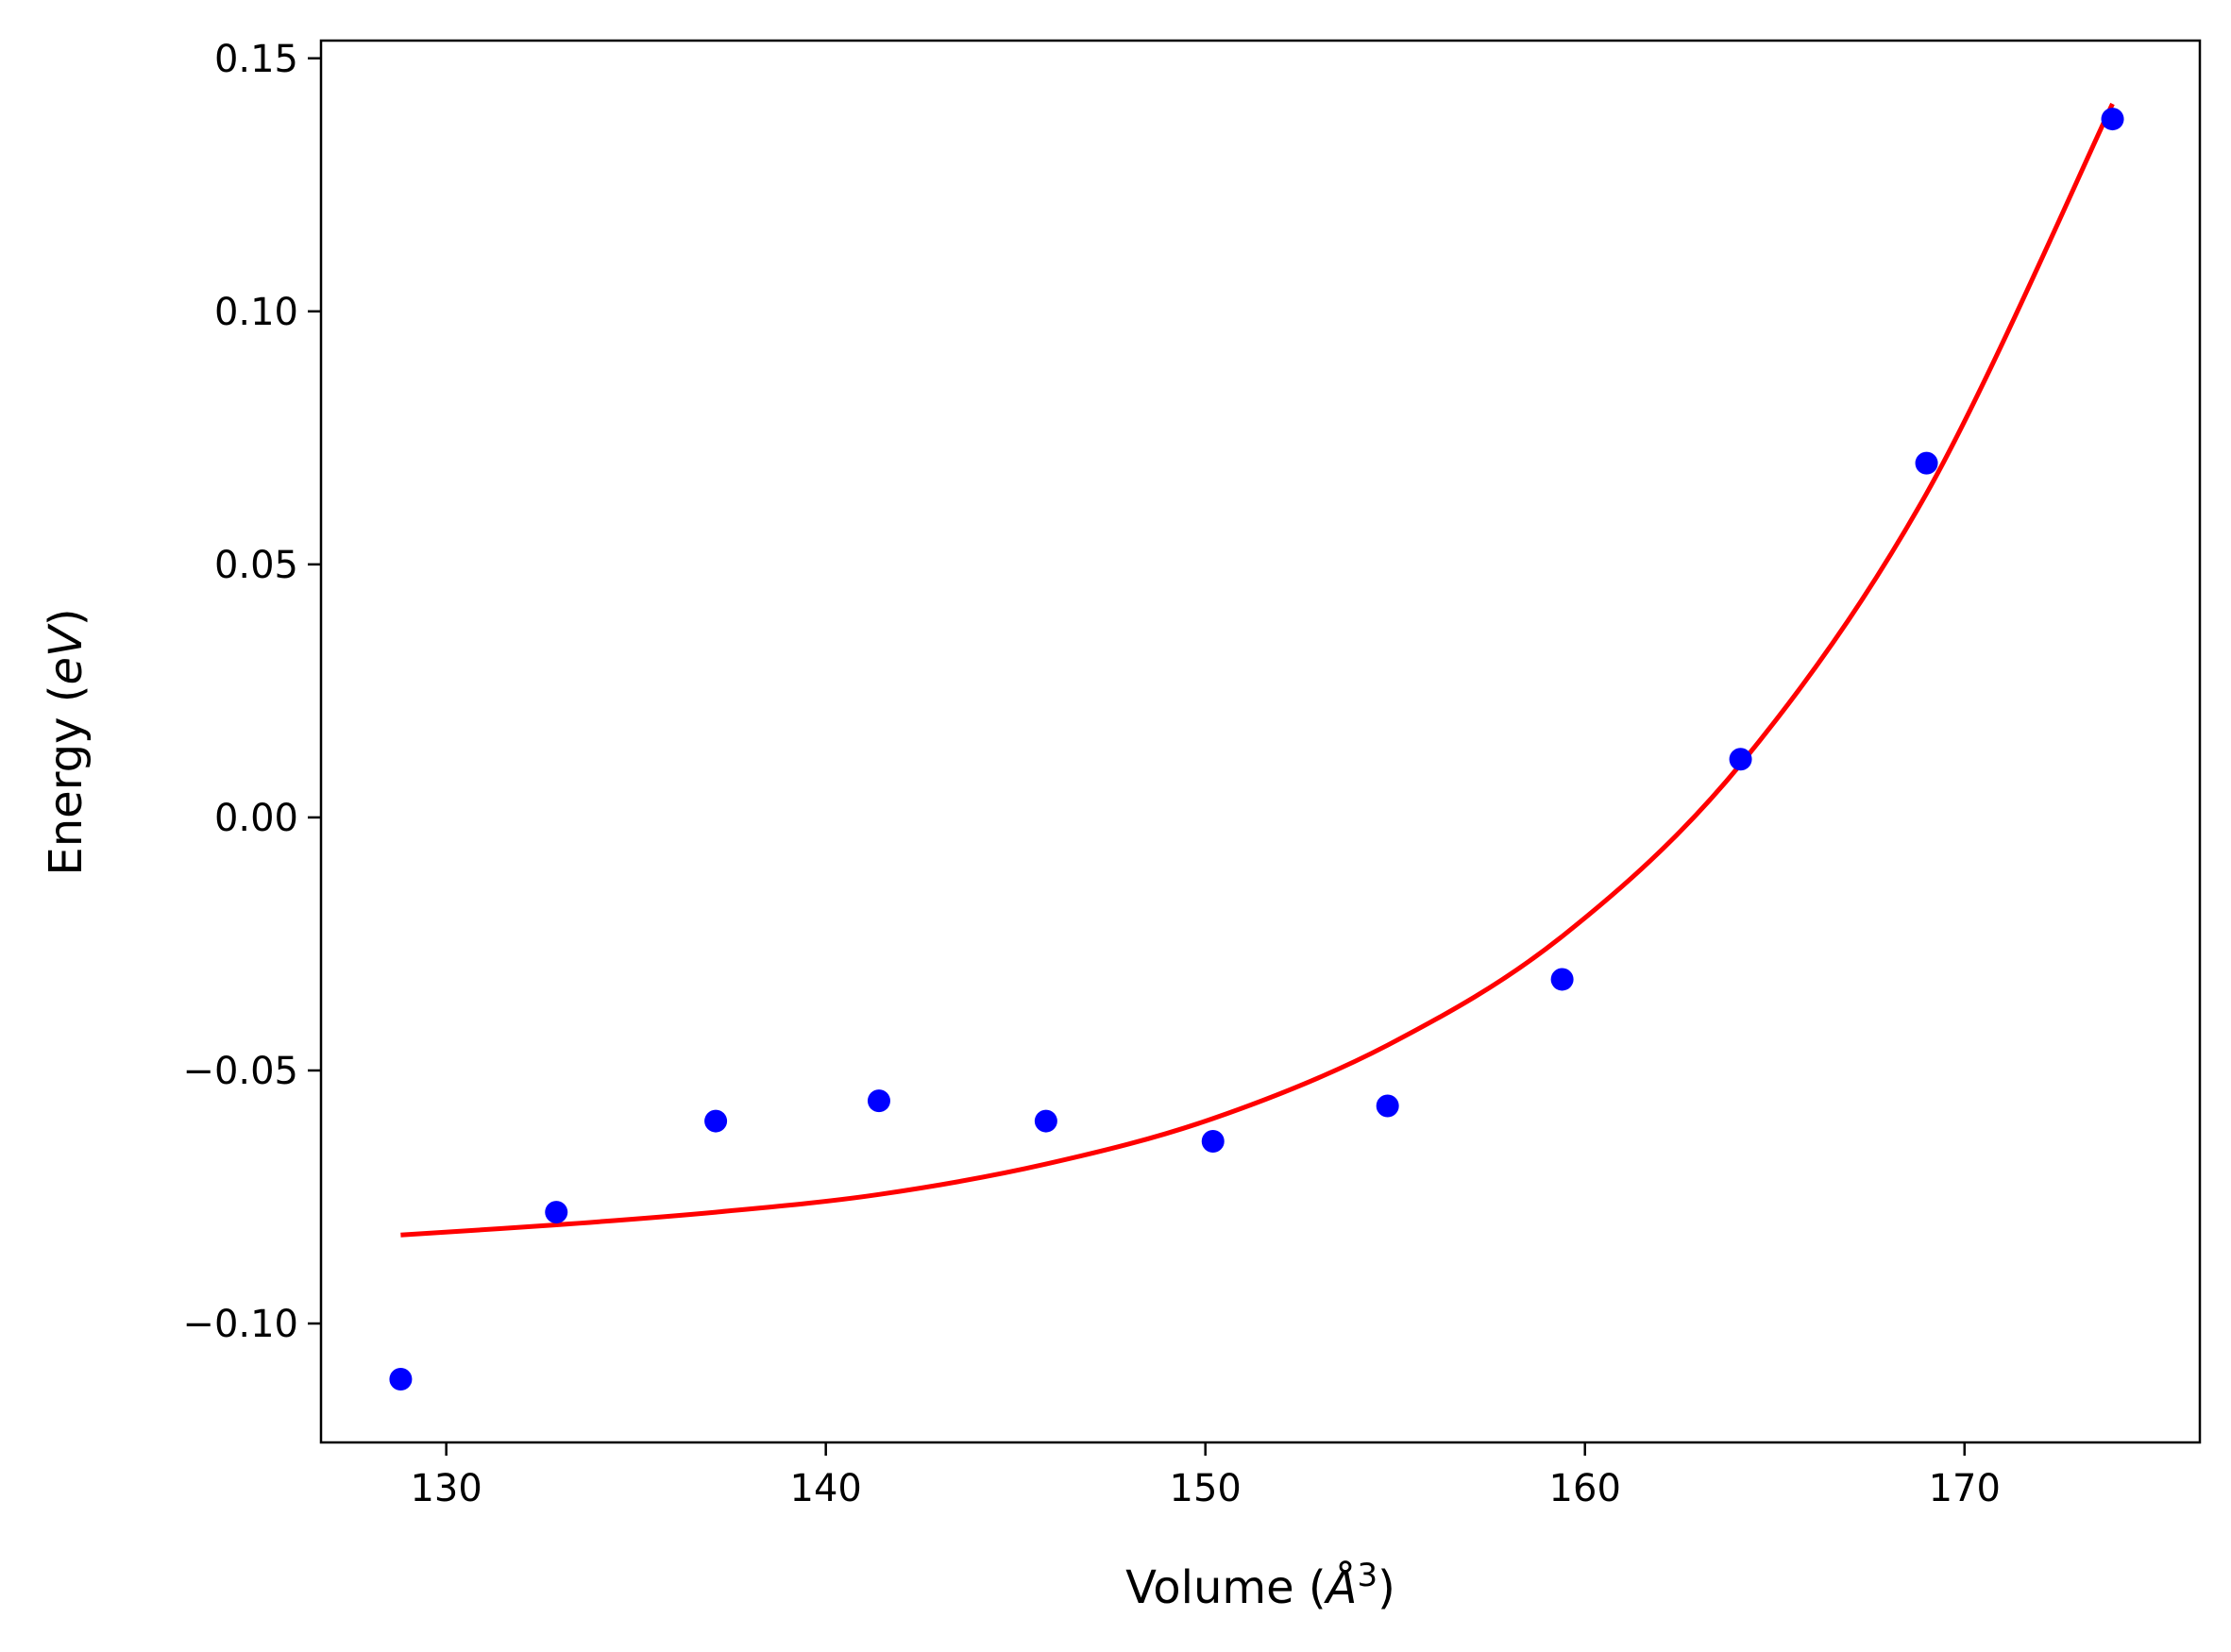 This screenshot has width=2231, height=1652. I want to click on y-axis-ticks: −0.10 −0.05 0.00 0.05 0.10 0.15, so click(251, 692).